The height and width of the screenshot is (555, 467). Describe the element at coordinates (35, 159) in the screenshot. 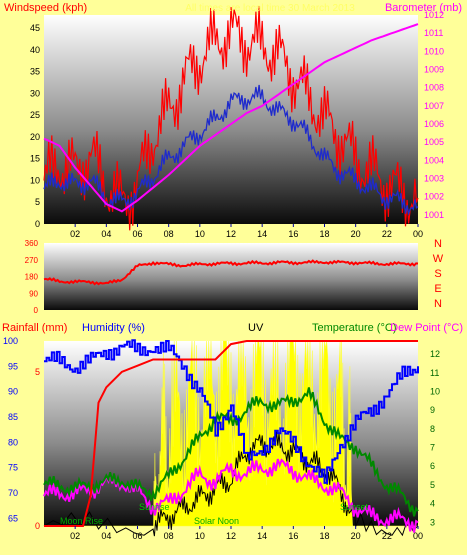

I see `windspeed-tick-label: 15` at that location.